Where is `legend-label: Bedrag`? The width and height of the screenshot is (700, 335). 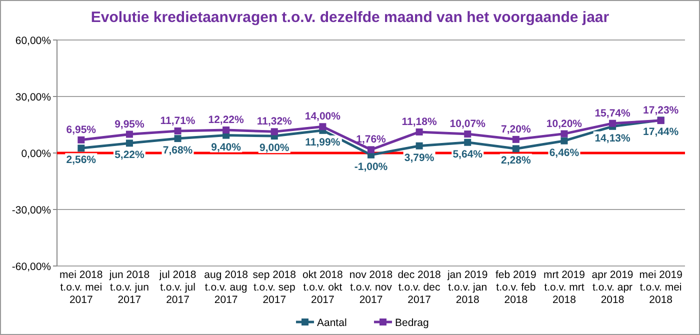 legend-label: Bedrag is located at coordinates (412, 323).